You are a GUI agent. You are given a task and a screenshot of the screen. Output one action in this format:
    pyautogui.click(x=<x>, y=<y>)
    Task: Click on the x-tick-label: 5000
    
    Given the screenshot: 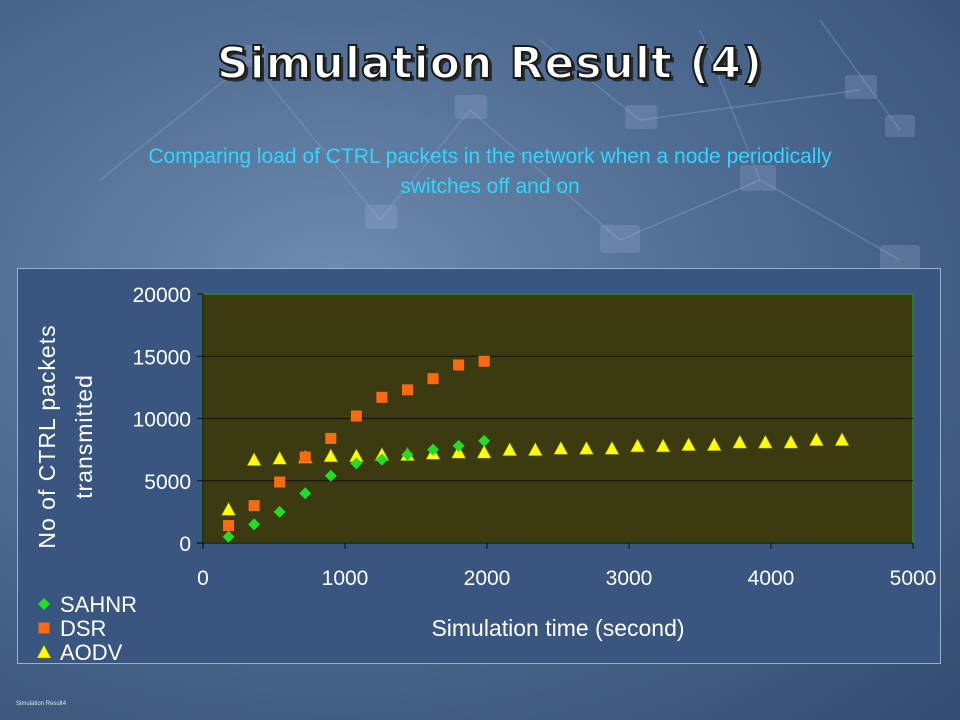 What is the action you would take?
    pyautogui.click(x=913, y=578)
    